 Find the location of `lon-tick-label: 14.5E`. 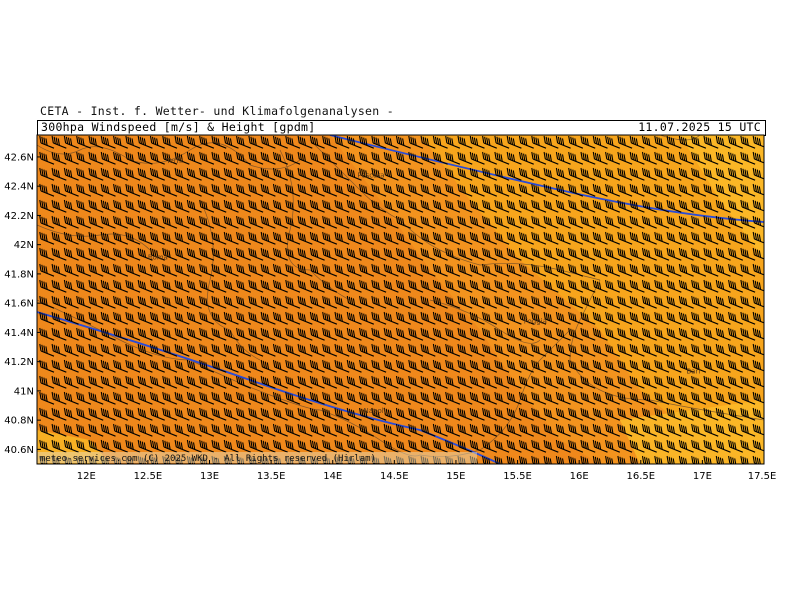

lon-tick-label: 14.5E is located at coordinates (394, 476).